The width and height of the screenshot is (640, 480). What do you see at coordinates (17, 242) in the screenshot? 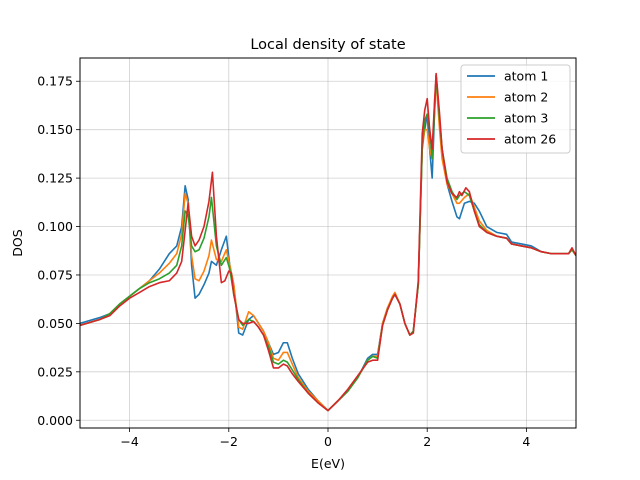
I see `y-axis-label: DOS` at bounding box center [17, 242].